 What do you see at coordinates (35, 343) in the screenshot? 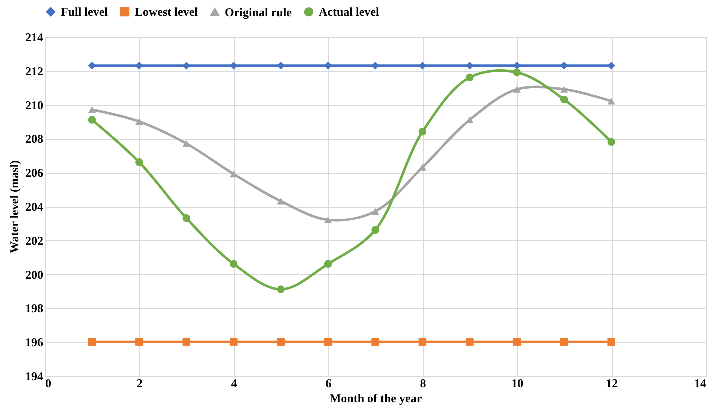
I see `y-tick-label: 196` at bounding box center [35, 343].